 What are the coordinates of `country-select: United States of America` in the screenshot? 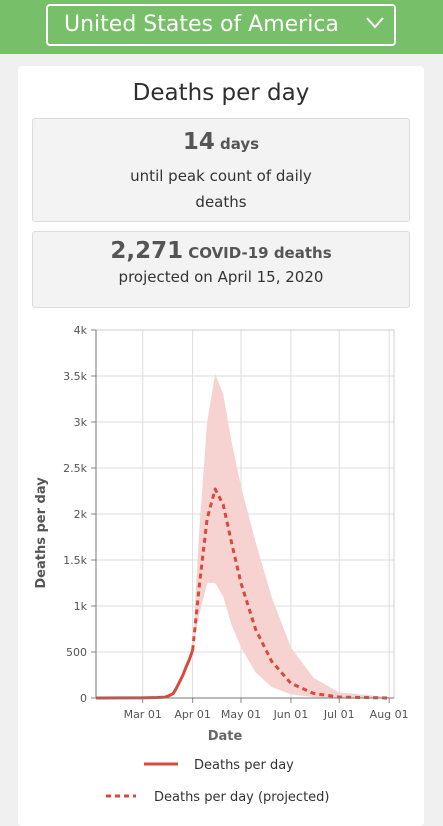 It's located at (221, 25).